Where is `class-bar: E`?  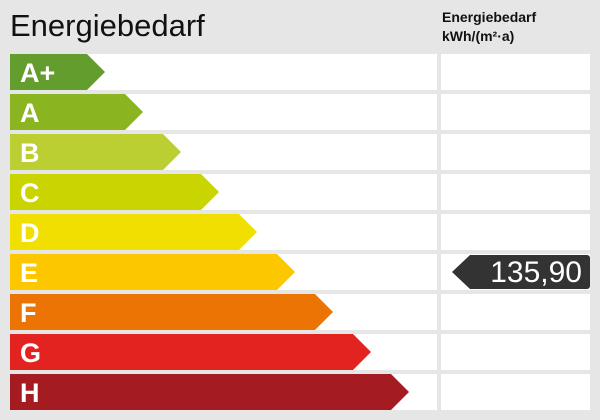 class-bar: E is located at coordinates (152, 272).